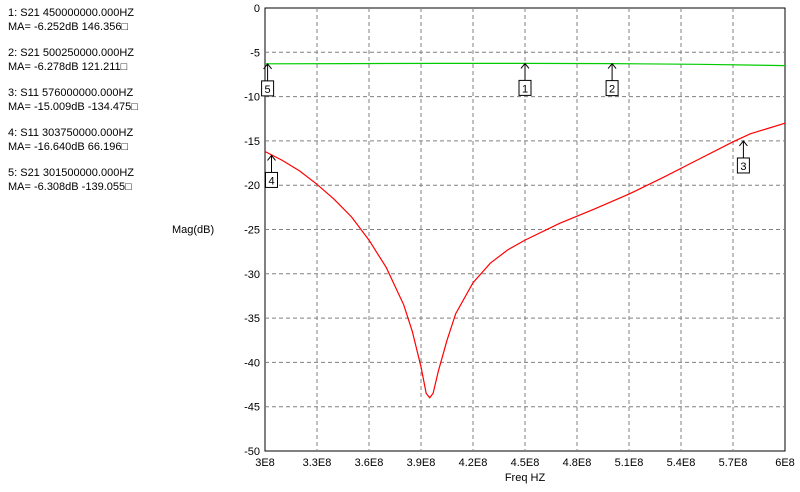  I want to click on x-tick-label: 3.6E8, so click(369, 463).